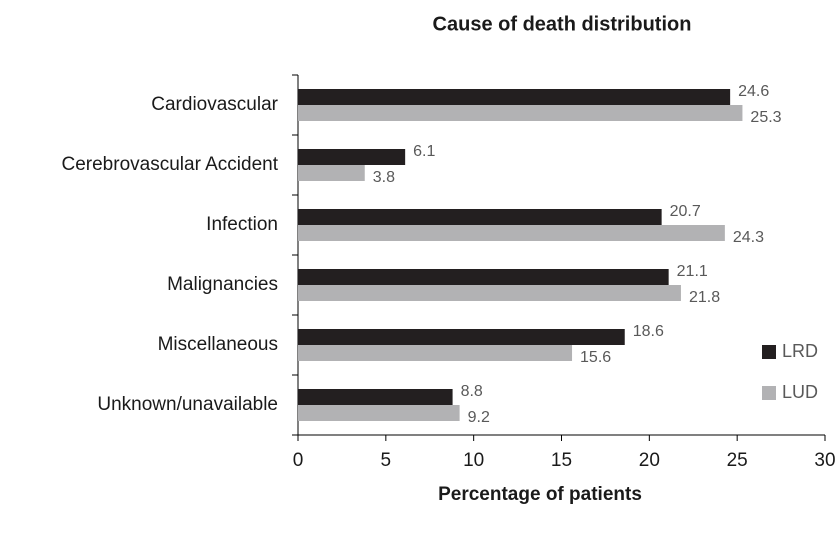 The height and width of the screenshot is (535, 839). I want to click on x-tick-label: 10, so click(473, 460).